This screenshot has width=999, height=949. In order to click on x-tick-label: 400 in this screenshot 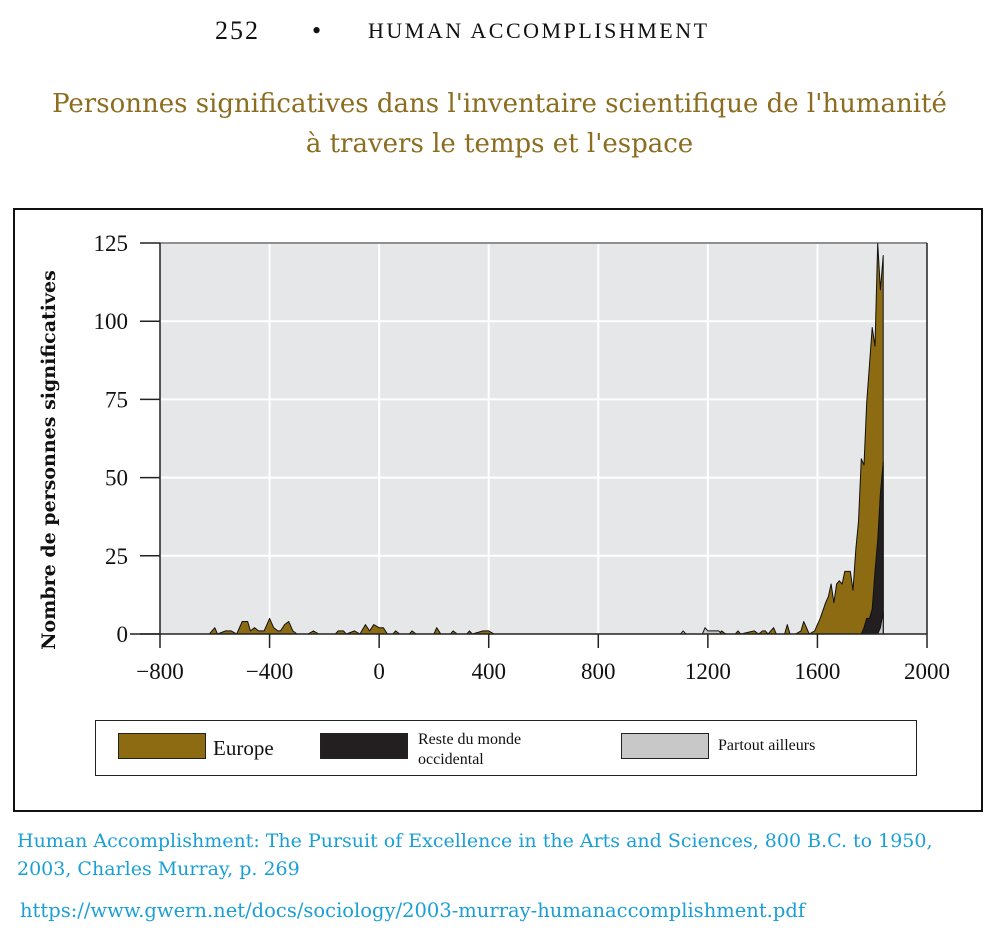, I will do `click(488, 671)`.